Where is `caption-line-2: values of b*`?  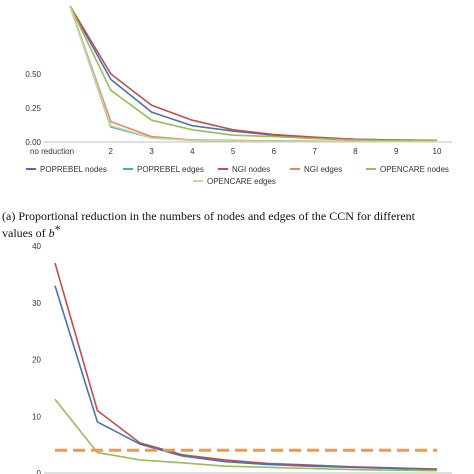 caption-line-2: values of b* is located at coordinates (31, 231).